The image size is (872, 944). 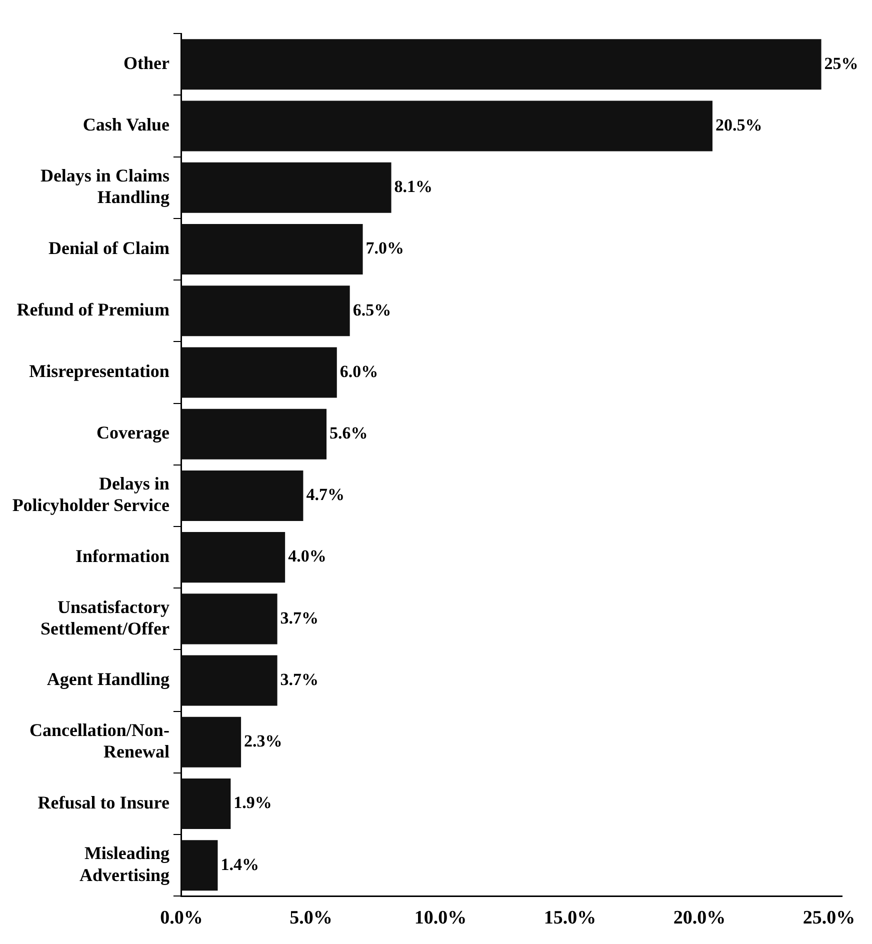 What do you see at coordinates (108, 679) in the screenshot?
I see `y-tick-label: Agent Handling` at bounding box center [108, 679].